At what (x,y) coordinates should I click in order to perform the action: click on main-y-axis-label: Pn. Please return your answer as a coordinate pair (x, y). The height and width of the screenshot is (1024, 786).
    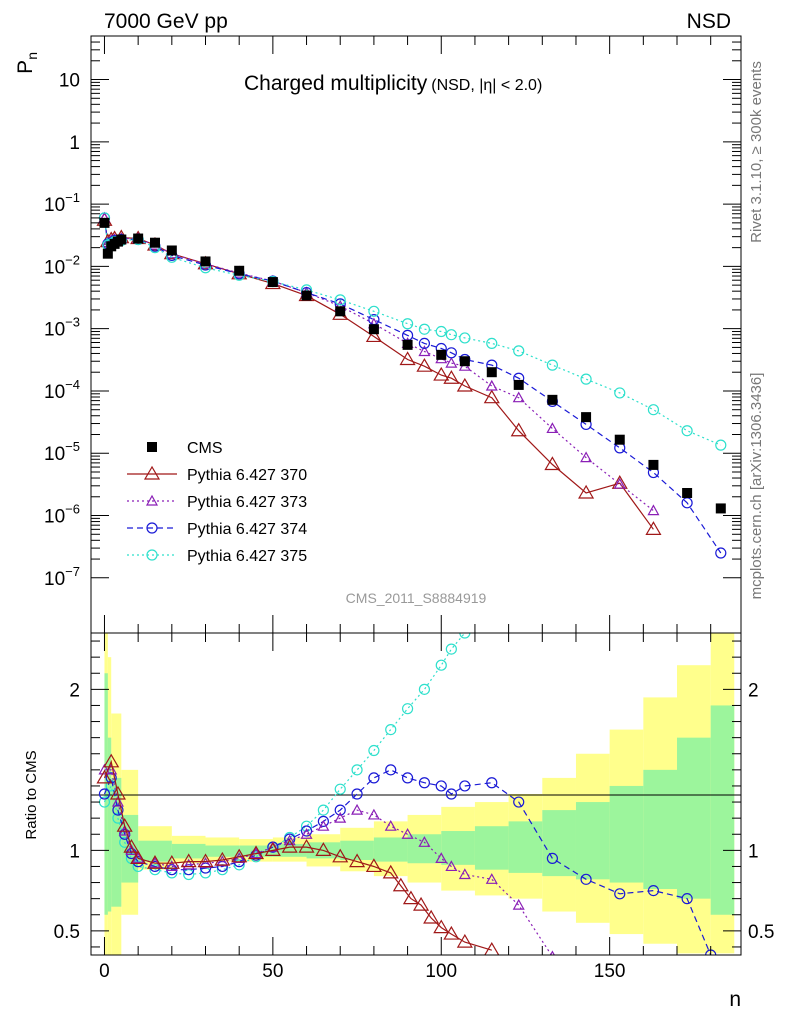
    Looking at the image, I should click on (27, 63).